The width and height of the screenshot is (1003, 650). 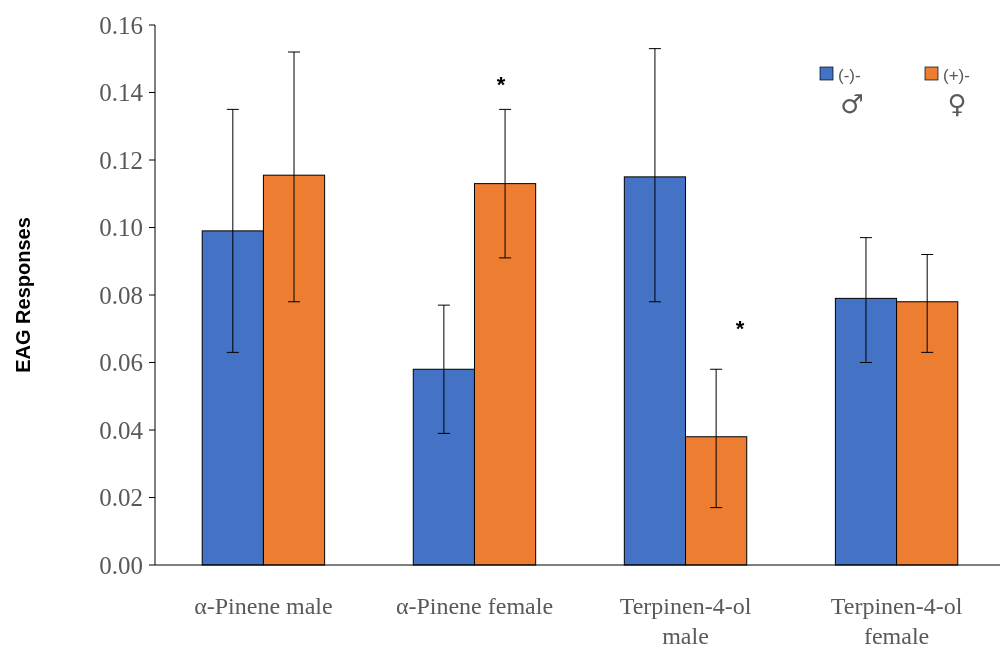 What do you see at coordinates (121, 565) in the screenshot?
I see `y-tick-label: 0.00` at bounding box center [121, 565].